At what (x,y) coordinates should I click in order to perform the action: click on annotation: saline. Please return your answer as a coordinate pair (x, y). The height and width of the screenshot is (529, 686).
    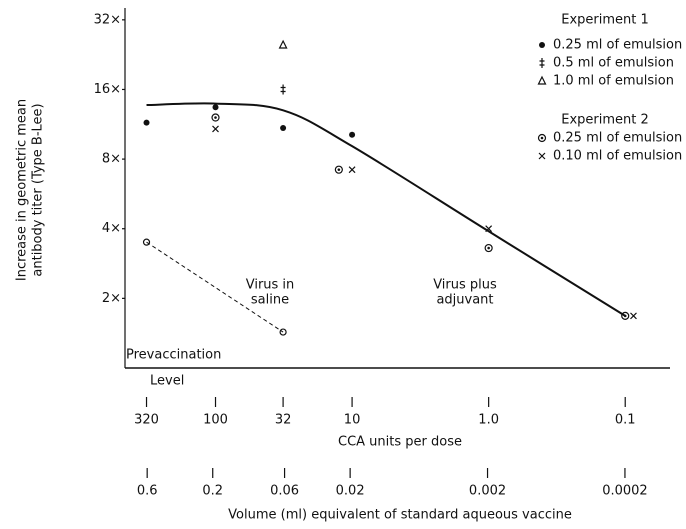
    Looking at the image, I should click on (270, 300).